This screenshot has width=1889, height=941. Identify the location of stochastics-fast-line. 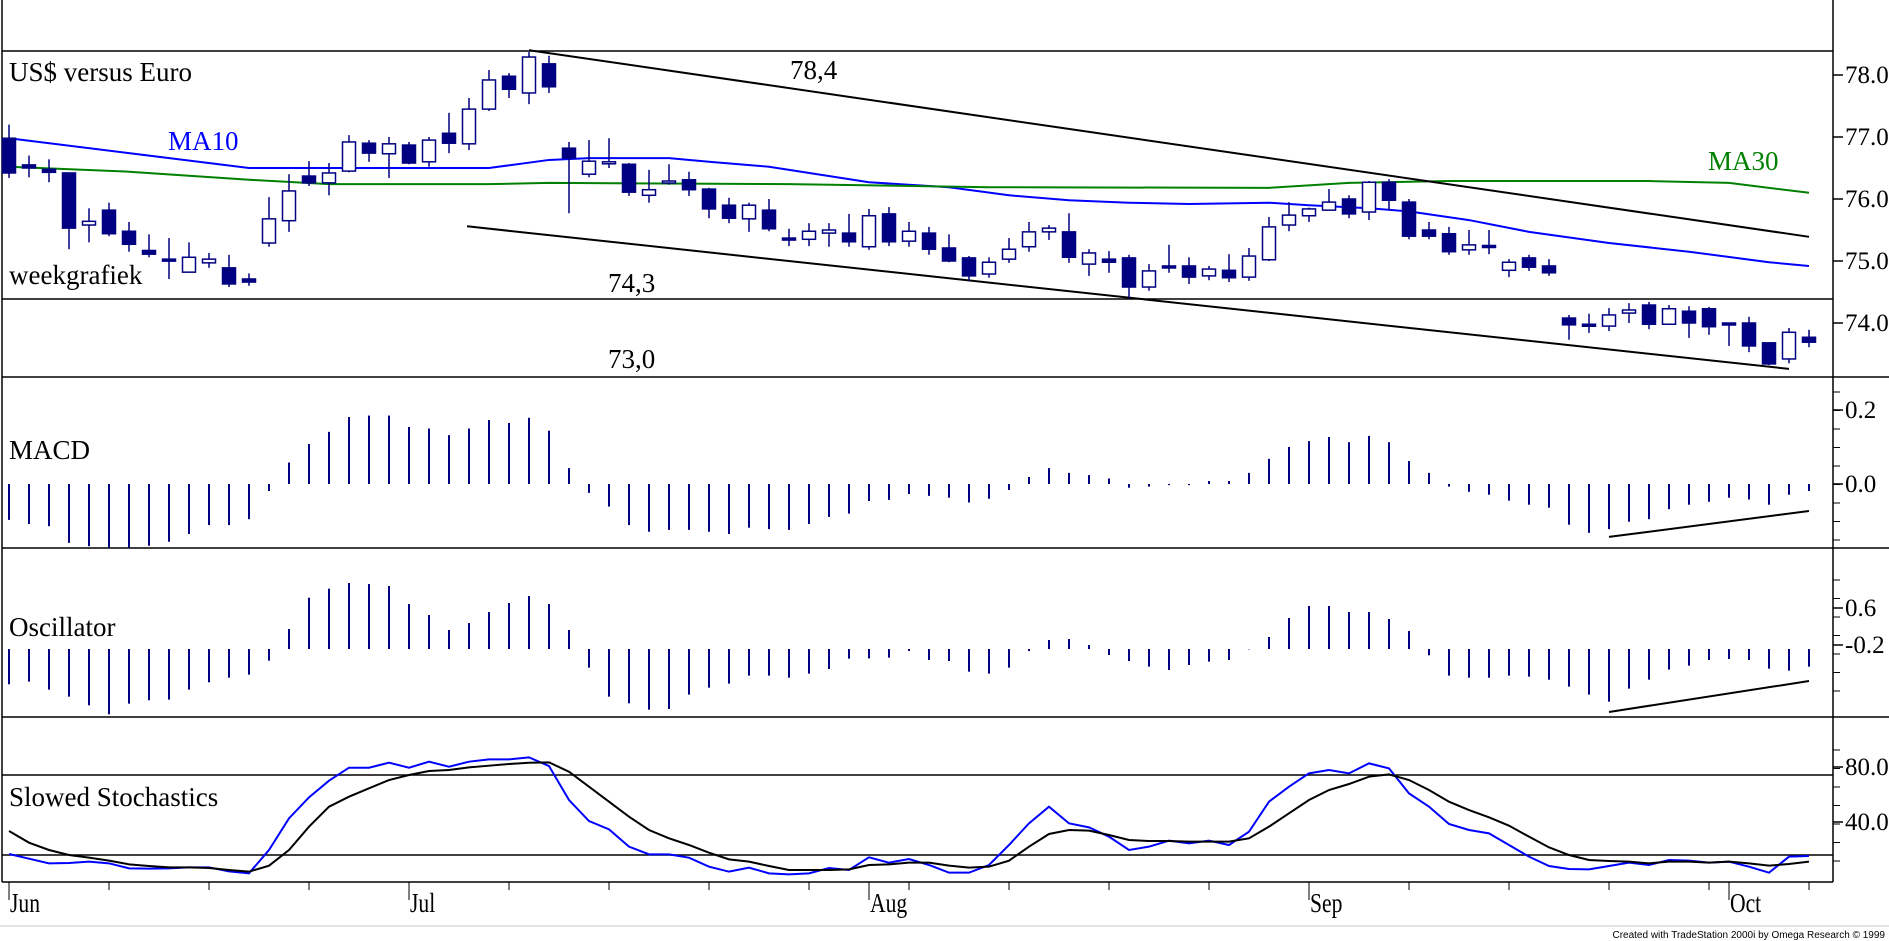
(909, 816).